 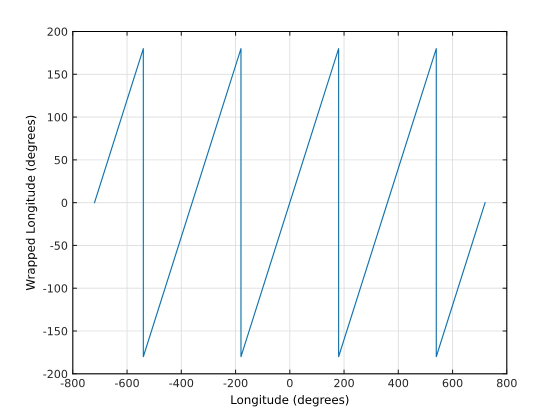 What do you see at coordinates (452, 383) in the screenshot?
I see `x-tick-label: 600` at bounding box center [452, 383].